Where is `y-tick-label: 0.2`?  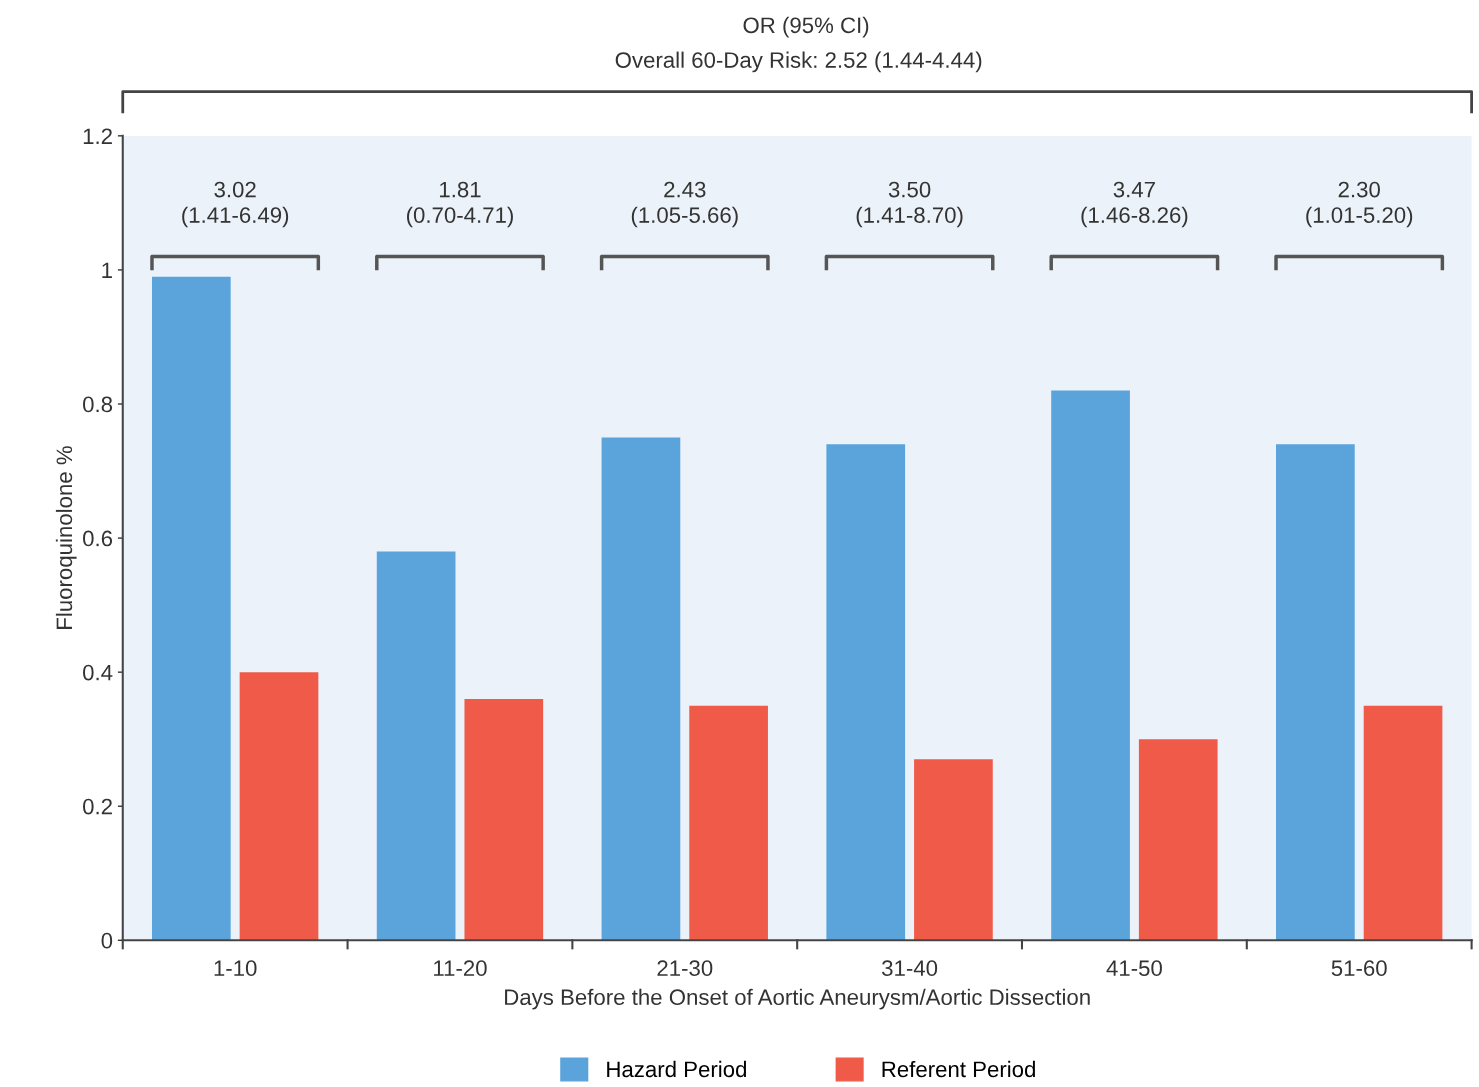
y-tick-label: 0.2 is located at coordinates (97, 806).